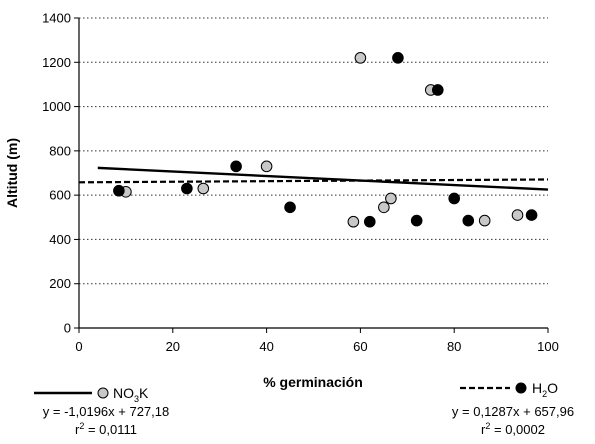 The height and width of the screenshot is (444, 595). Describe the element at coordinates (513, 411) in the screenshot. I see `equation-h2o: y = 0,1287x + 657,96` at that location.